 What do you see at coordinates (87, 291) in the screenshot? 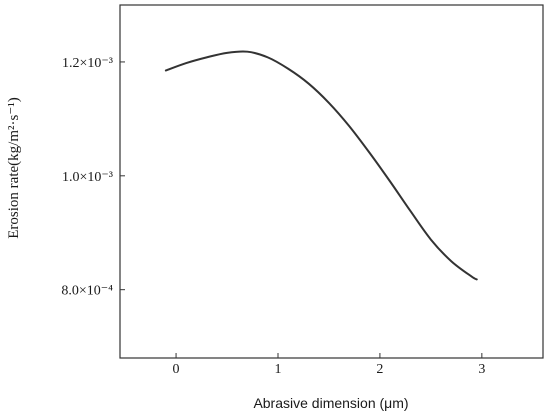
I see `y-tick-label: 8.0×10⁻⁴` at bounding box center [87, 291].